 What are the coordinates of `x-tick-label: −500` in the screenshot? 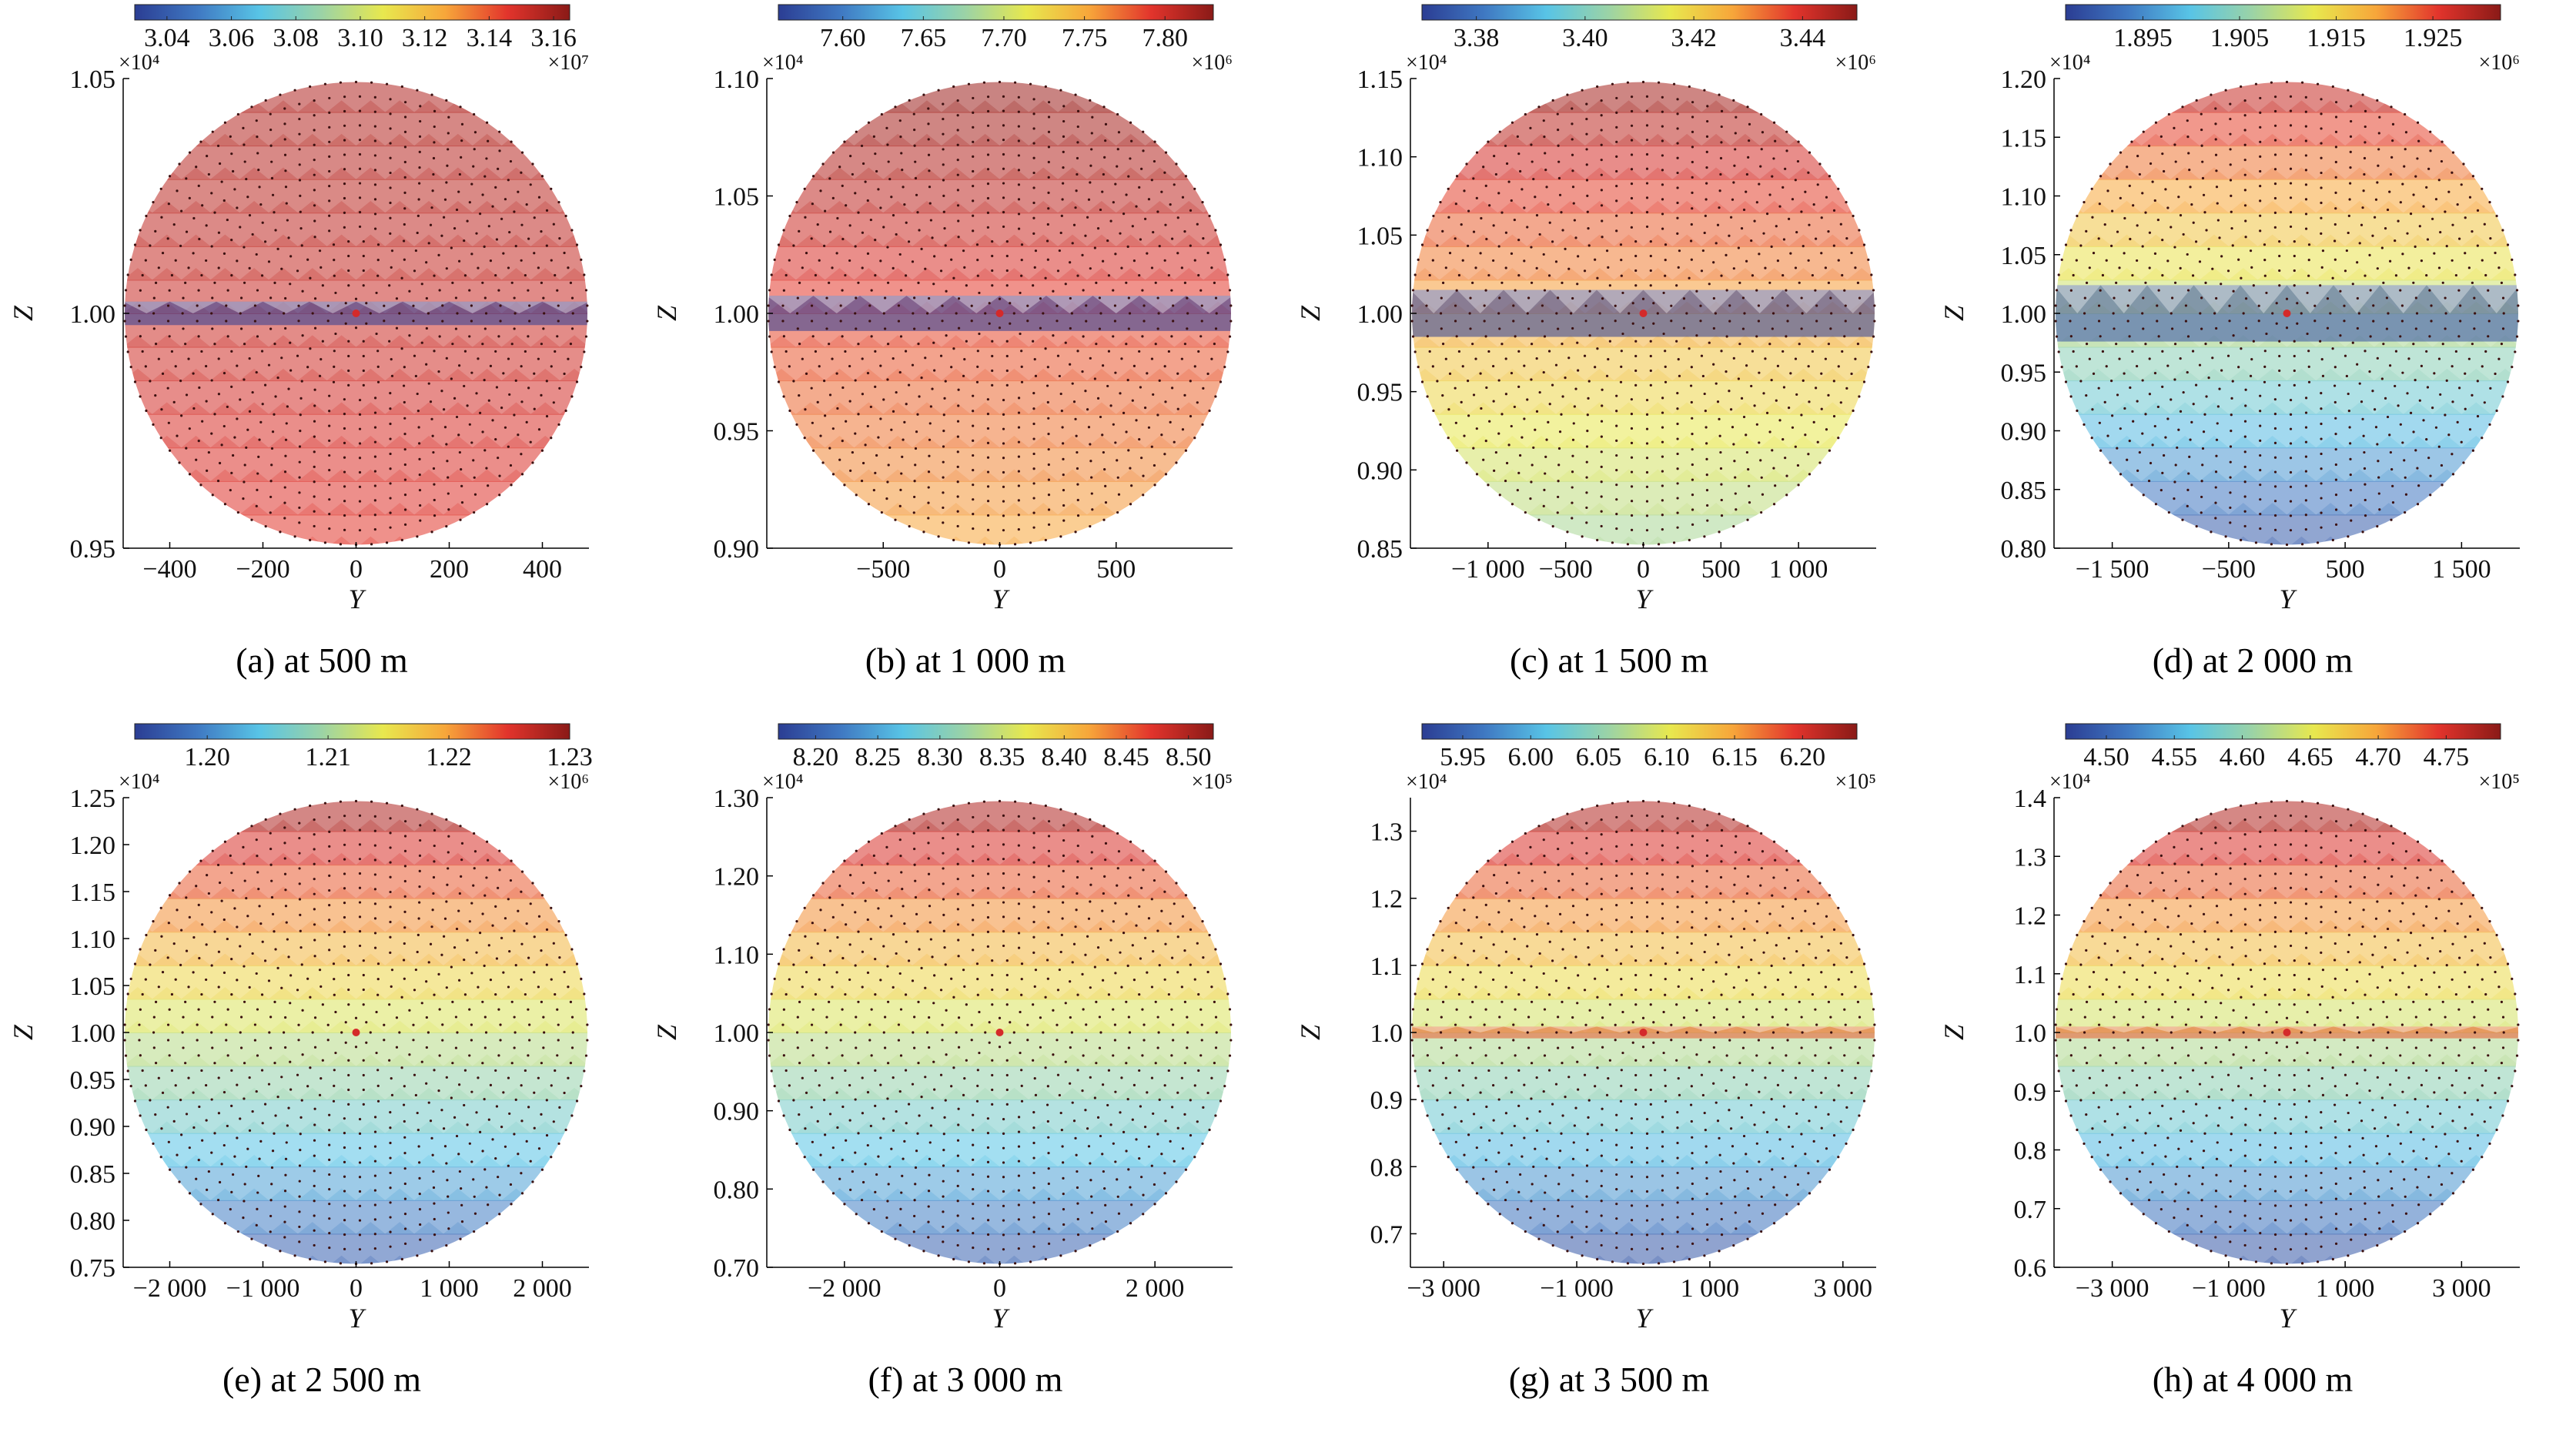 It's located at (883, 569).